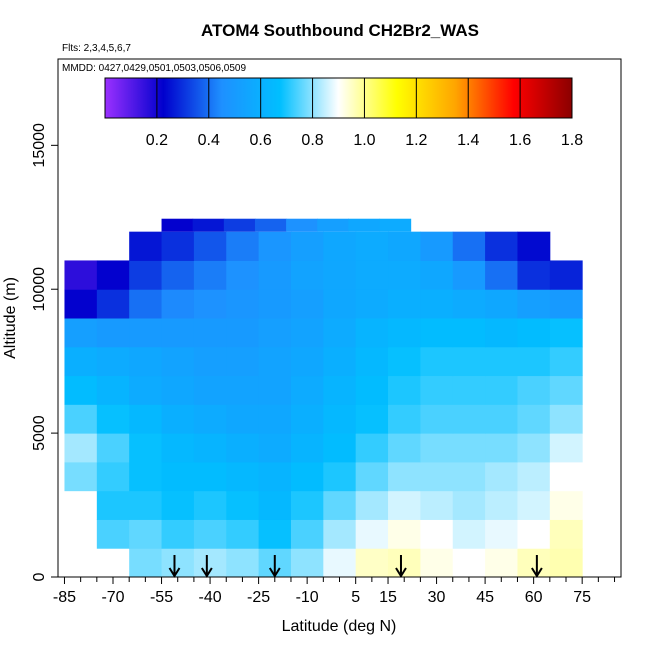  What do you see at coordinates (112, 597) in the screenshot?
I see `x-tick-label: -70` at bounding box center [112, 597].